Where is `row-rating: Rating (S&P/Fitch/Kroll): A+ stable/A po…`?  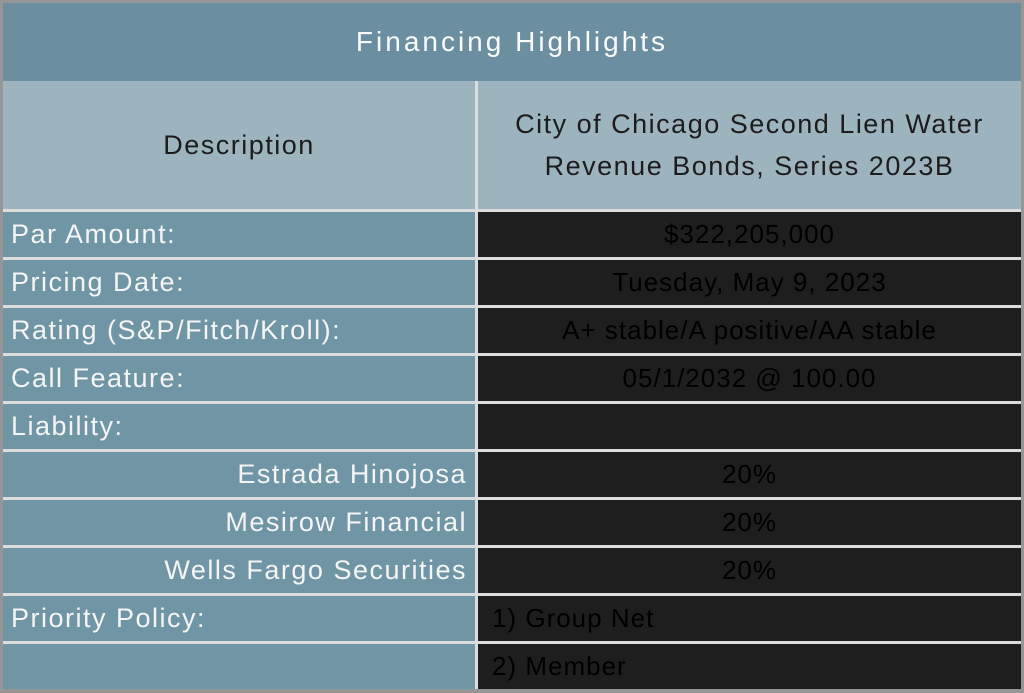 row-rating: Rating (S&P/Fitch/Kroll): A+ stable/A po… is located at coordinates (512, 330).